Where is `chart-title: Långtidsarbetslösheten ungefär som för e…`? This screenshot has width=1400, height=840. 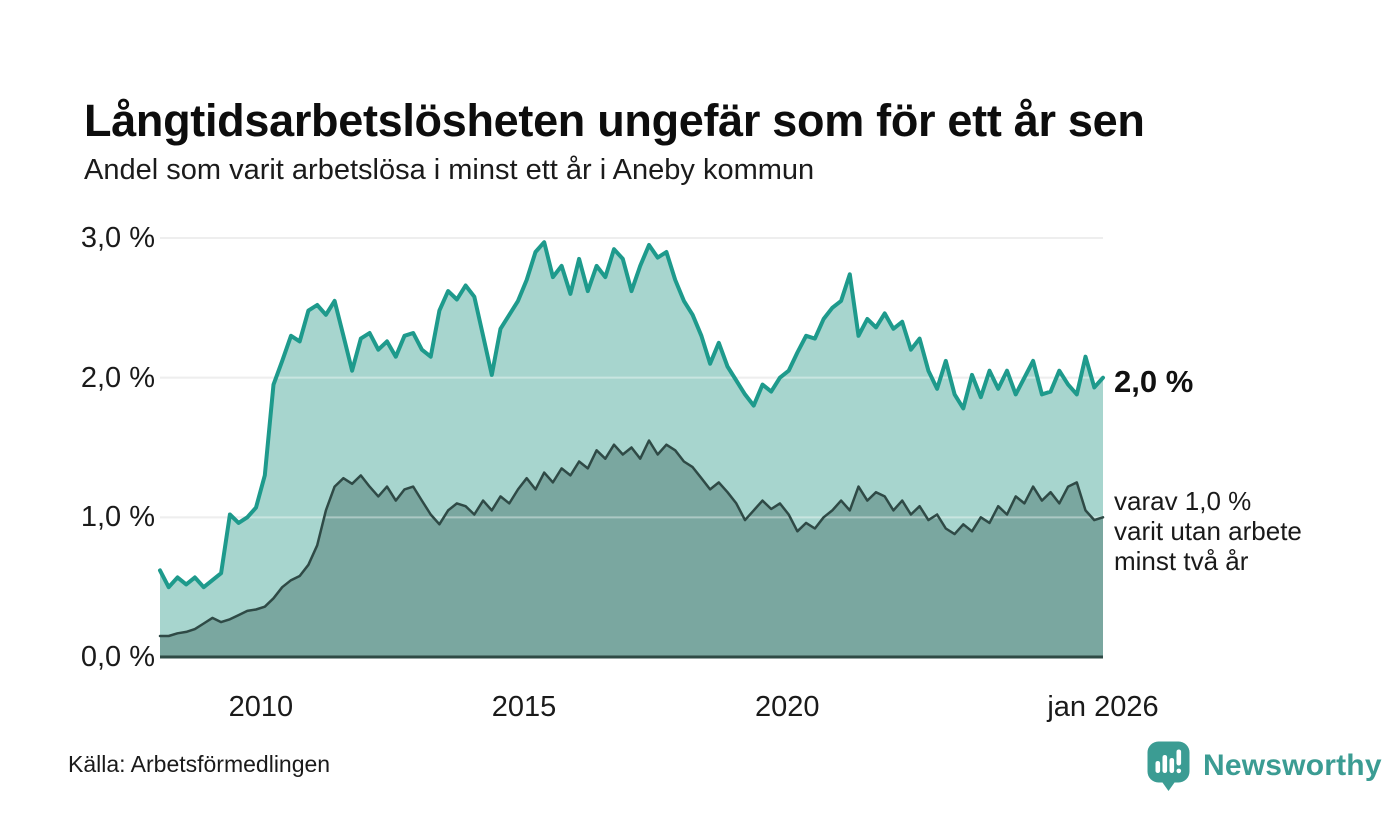 chart-title: Långtidsarbetslösheten ungefär som för e… is located at coordinates (614, 121).